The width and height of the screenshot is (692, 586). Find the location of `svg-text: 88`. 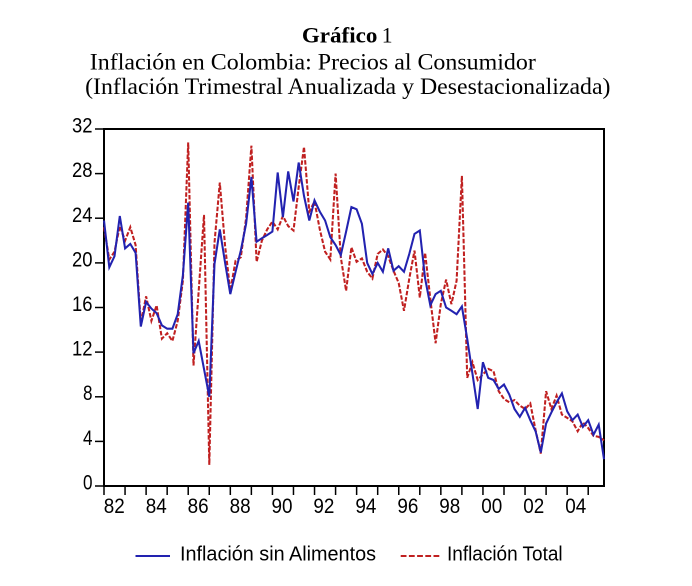

svg-text: 88 is located at coordinates (240, 506).